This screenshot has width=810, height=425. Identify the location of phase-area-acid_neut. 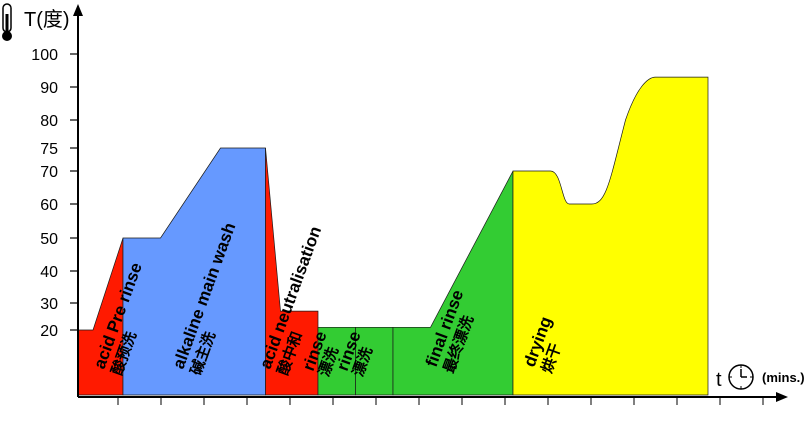
(292, 271).